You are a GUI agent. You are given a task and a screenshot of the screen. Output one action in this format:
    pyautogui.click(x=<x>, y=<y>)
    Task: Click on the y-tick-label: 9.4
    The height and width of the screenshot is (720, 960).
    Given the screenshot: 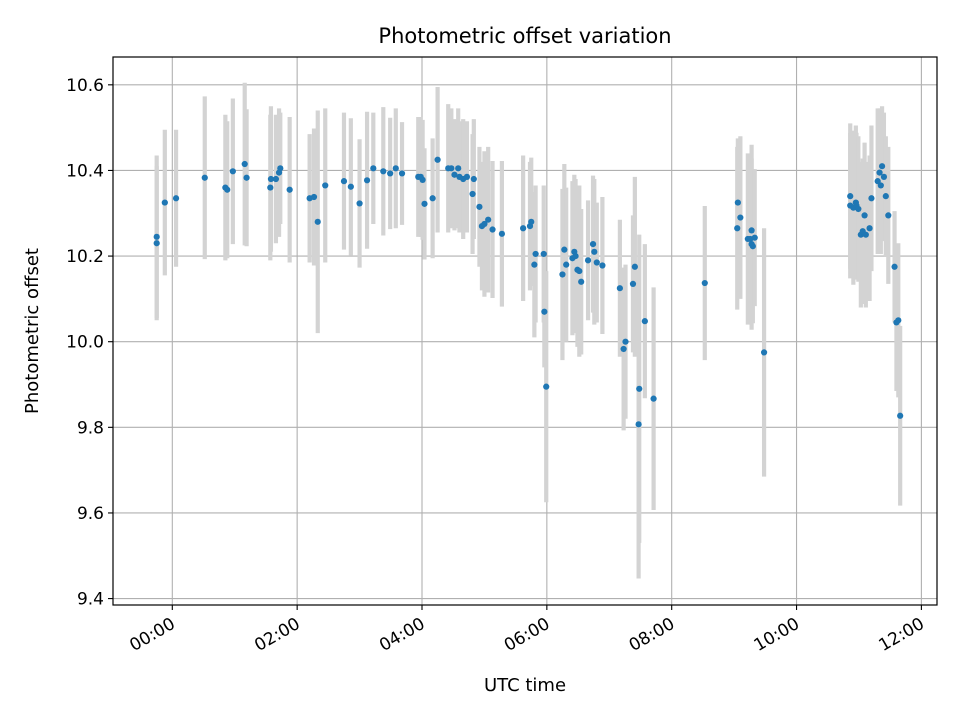 What is the action you would take?
    pyautogui.click(x=90, y=600)
    